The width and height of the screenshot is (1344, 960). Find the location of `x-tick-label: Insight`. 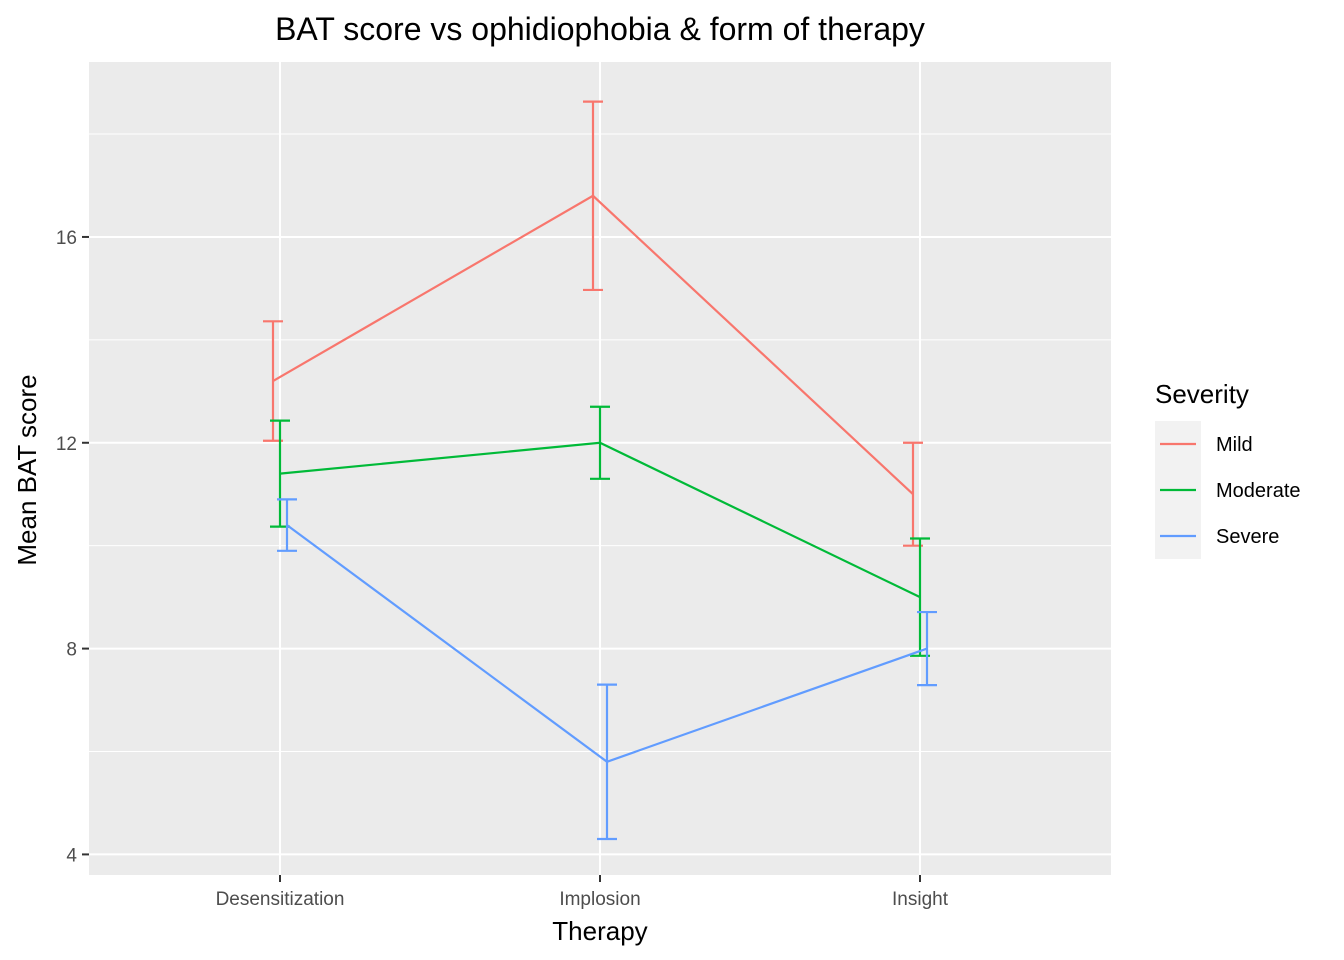

x-tick-label: Insight is located at coordinates (920, 899).